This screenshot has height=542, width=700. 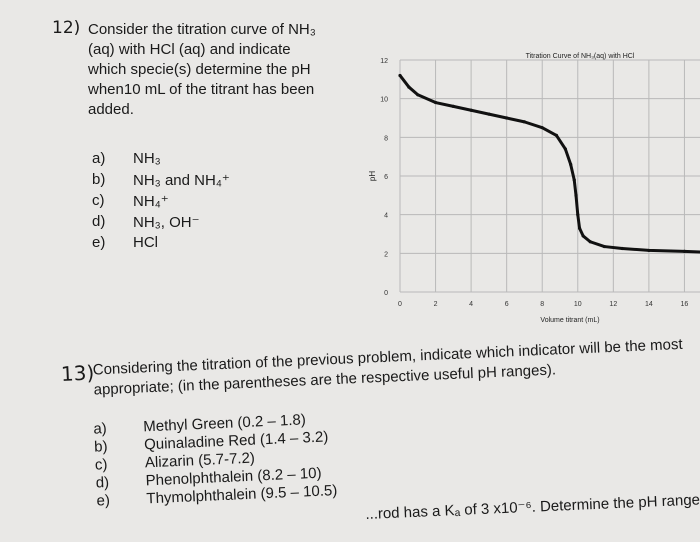 What do you see at coordinates (189, 49) in the screenshot?
I see `question-line: (aq) with HCl (aq) and indicate` at bounding box center [189, 49].